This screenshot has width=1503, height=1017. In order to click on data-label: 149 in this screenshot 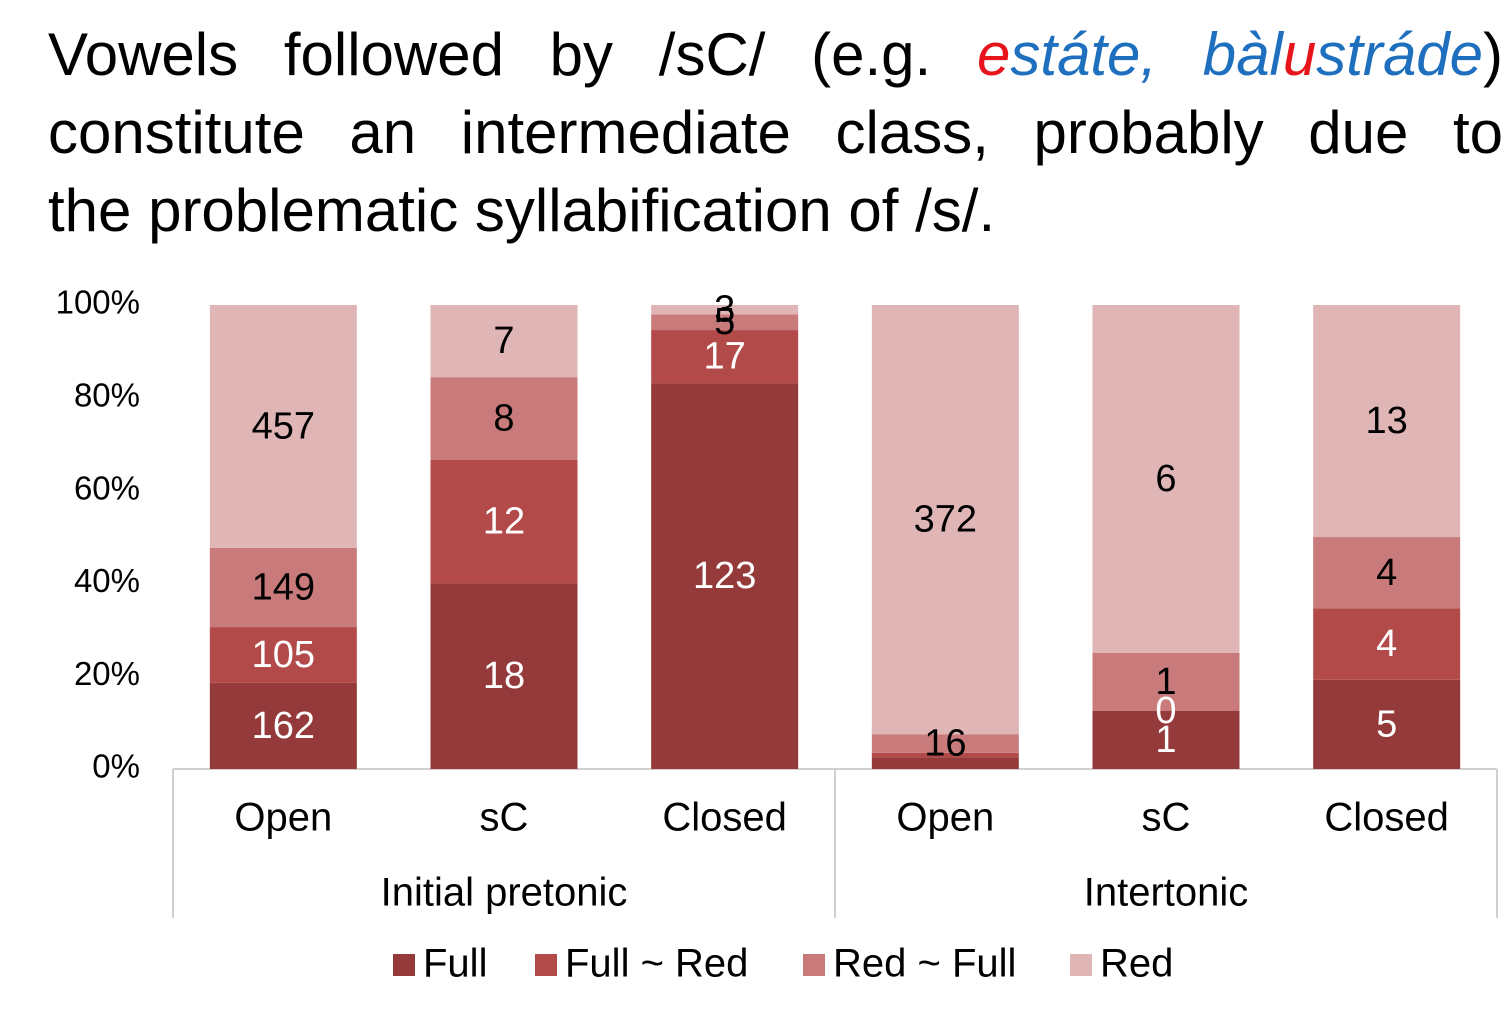, I will do `click(283, 587)`.